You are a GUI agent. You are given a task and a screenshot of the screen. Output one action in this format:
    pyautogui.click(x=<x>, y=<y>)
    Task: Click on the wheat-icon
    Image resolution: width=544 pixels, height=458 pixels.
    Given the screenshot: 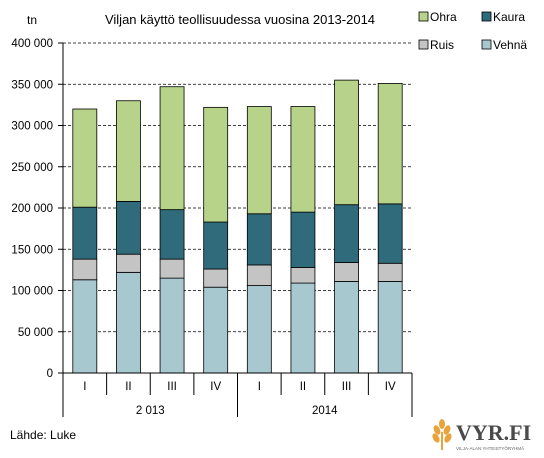 What is the action you would take?
    pyautogui.click(x=442, y=434)
    